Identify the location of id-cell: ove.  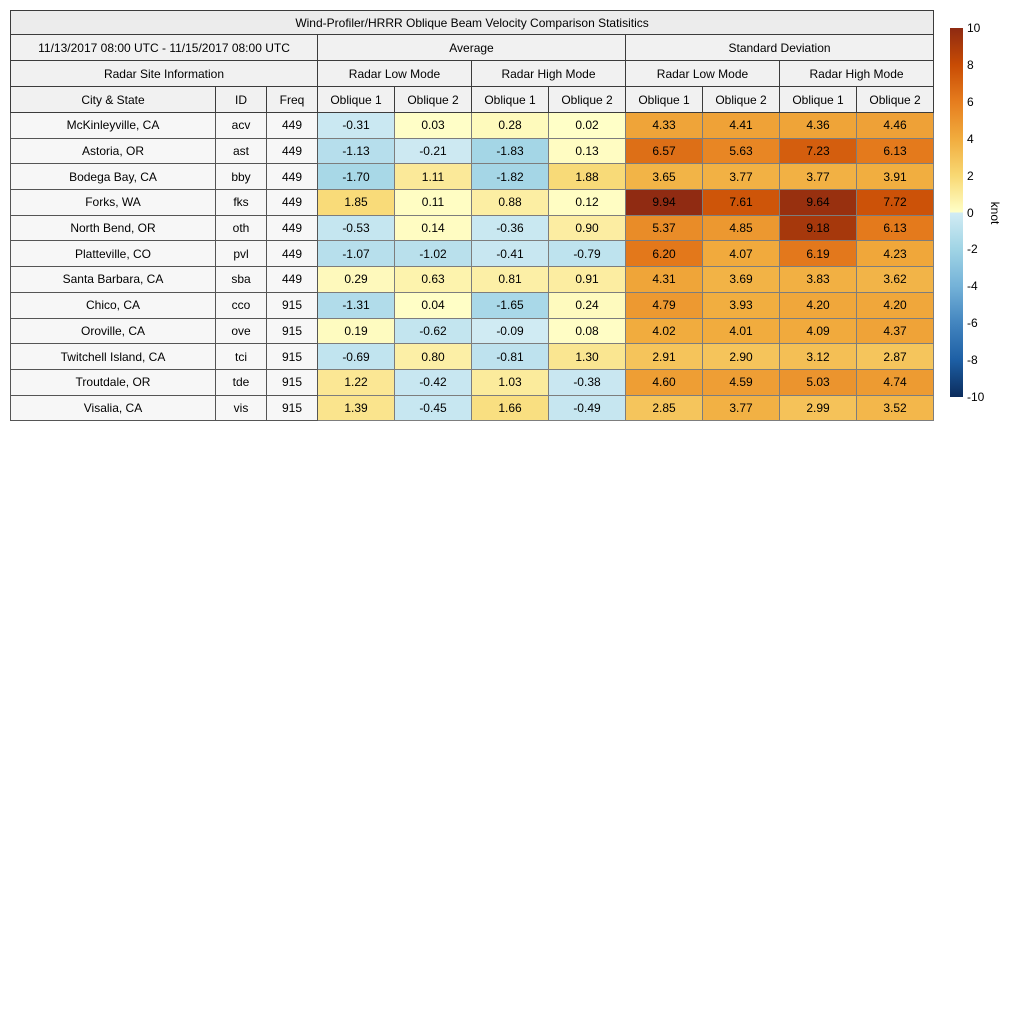
(241, 331).